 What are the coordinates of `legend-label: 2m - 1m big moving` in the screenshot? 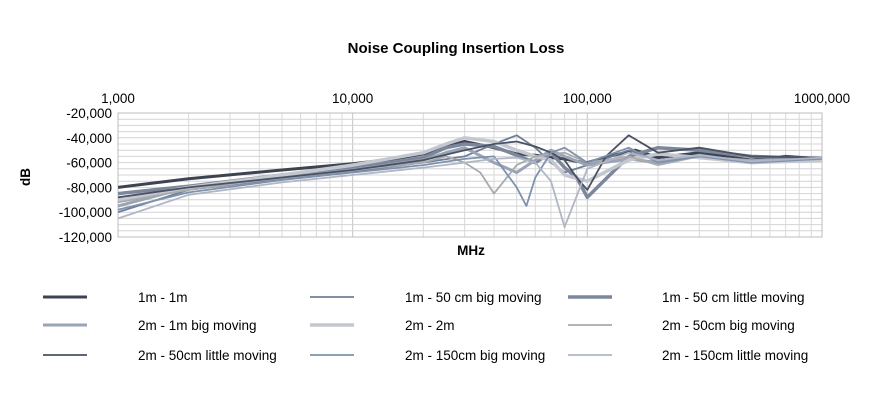 It's located at (197, 325).